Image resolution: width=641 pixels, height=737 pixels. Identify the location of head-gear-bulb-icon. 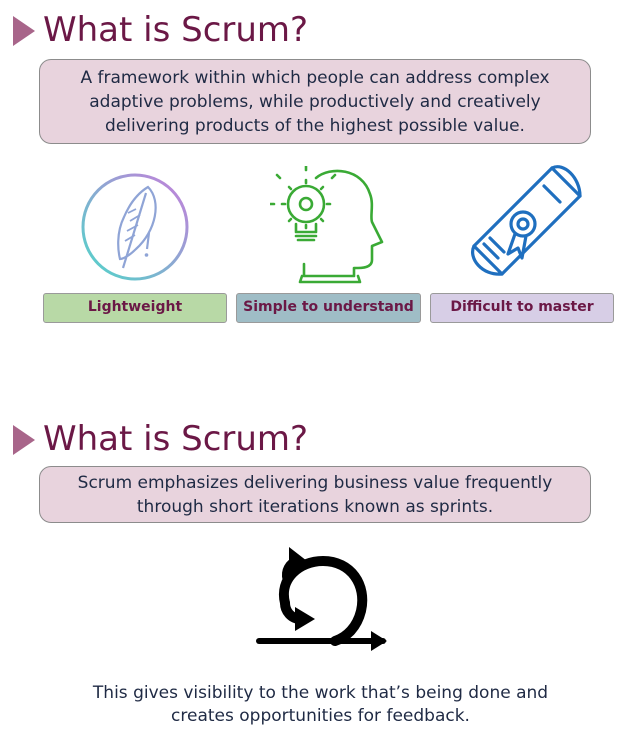
(327, 225).